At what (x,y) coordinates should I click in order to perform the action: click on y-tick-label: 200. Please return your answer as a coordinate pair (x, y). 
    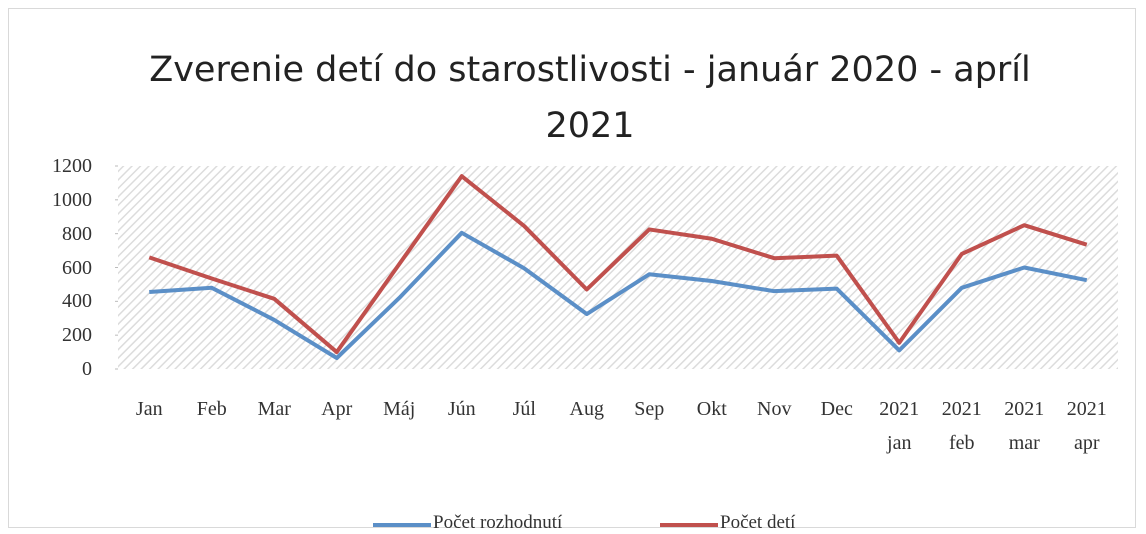
    Looking at the image, I should click on (77, 335).